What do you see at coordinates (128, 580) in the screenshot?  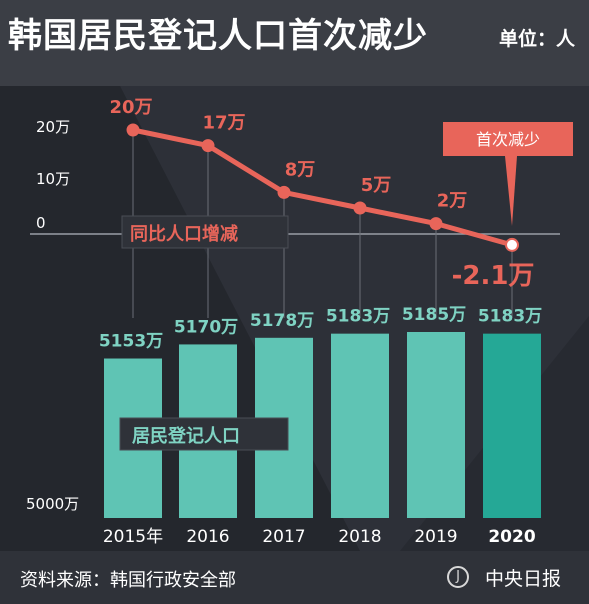 I see `source-text: 资料来源：韩国行政安全部` at bounding box center [128, 580].